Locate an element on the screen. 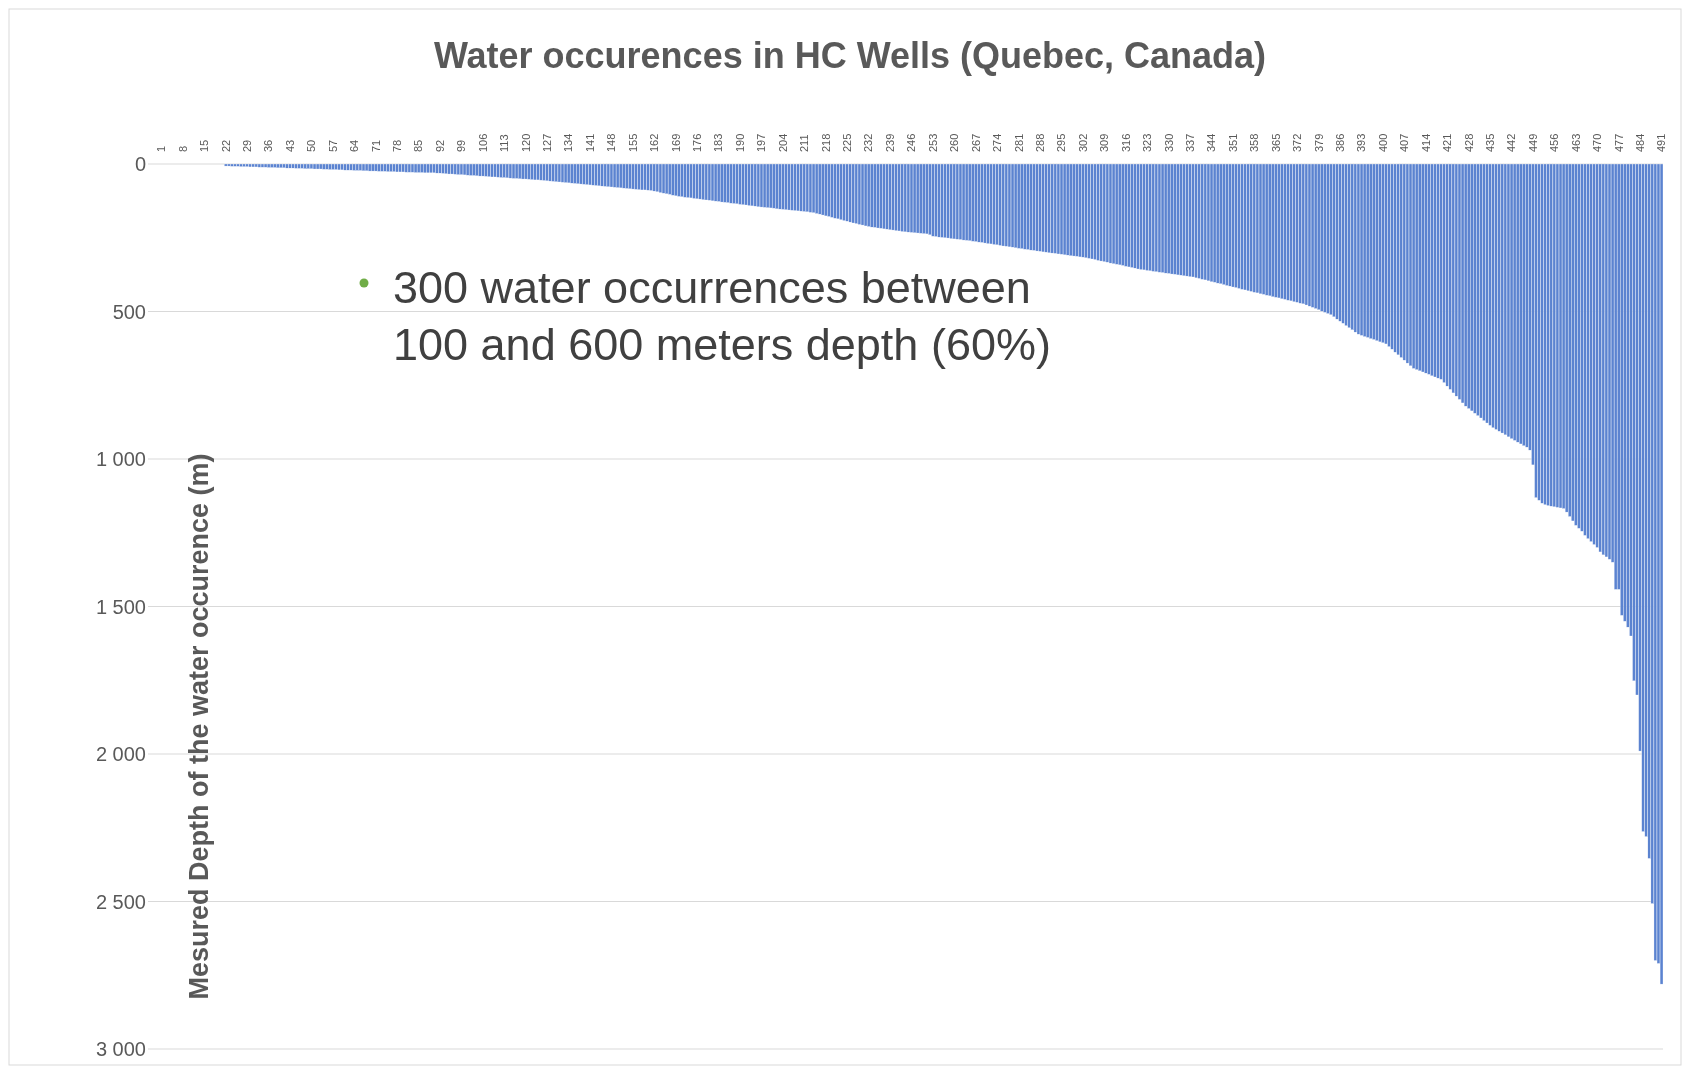  x-tick-label: 386 is located at coordinates (1339, 142).